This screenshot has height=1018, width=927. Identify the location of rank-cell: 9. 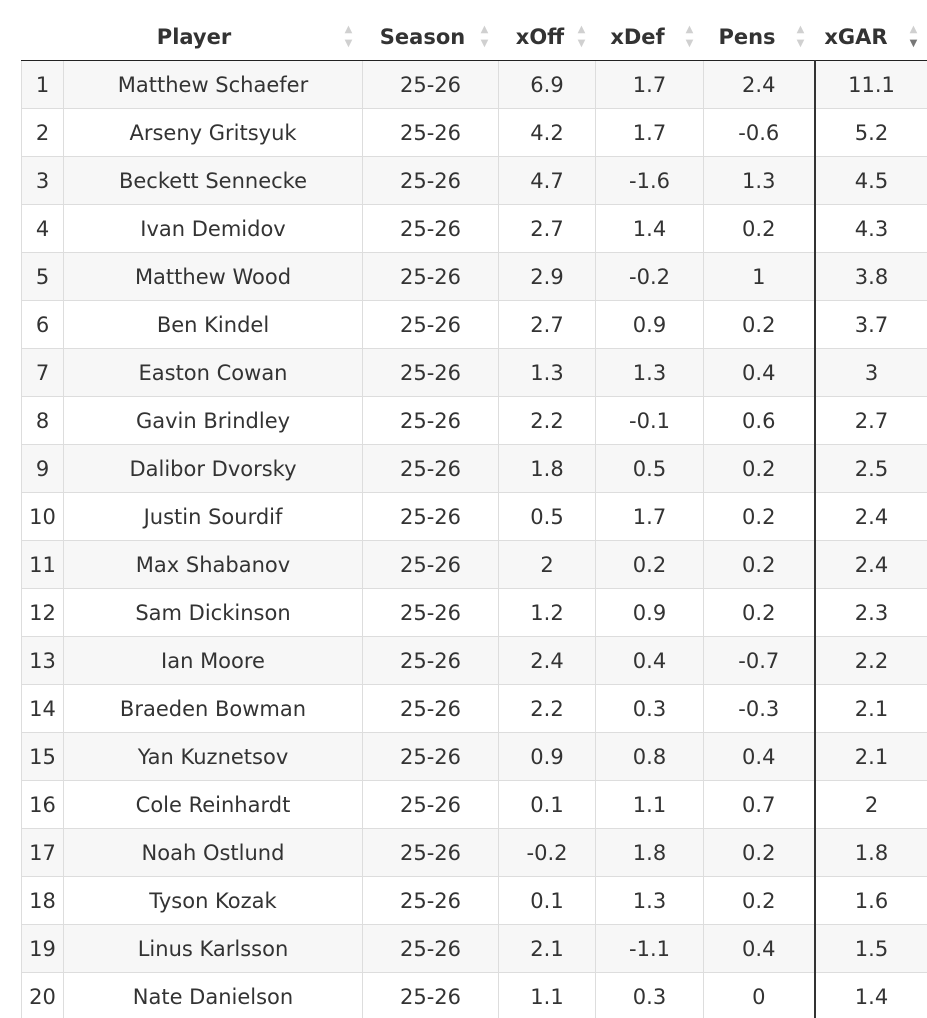
(42, 468).